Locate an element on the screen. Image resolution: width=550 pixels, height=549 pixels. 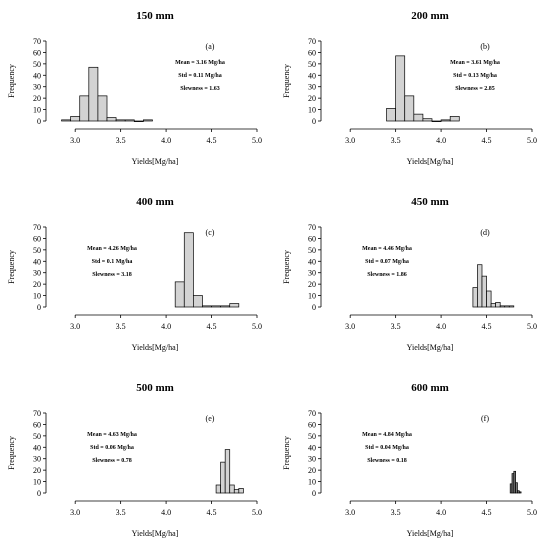
panel-label: (a) is located at coordinates (210, 46).